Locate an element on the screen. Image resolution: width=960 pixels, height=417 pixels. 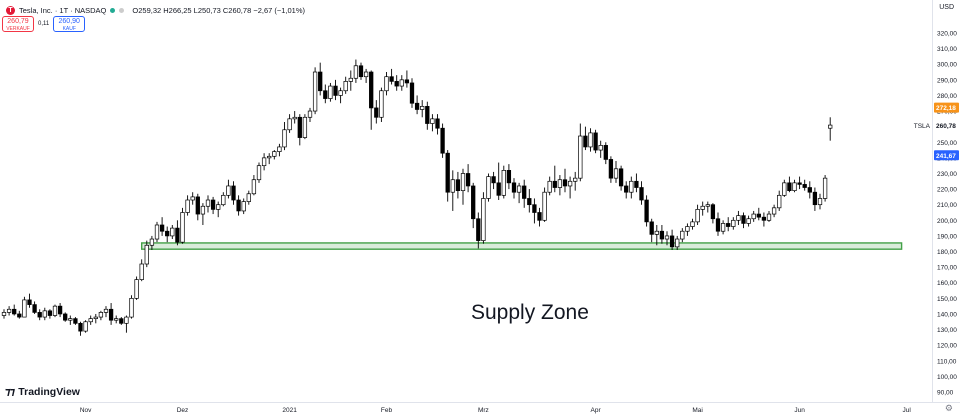
y-tick-label: 280,00 is located at coordinates (947, 96).